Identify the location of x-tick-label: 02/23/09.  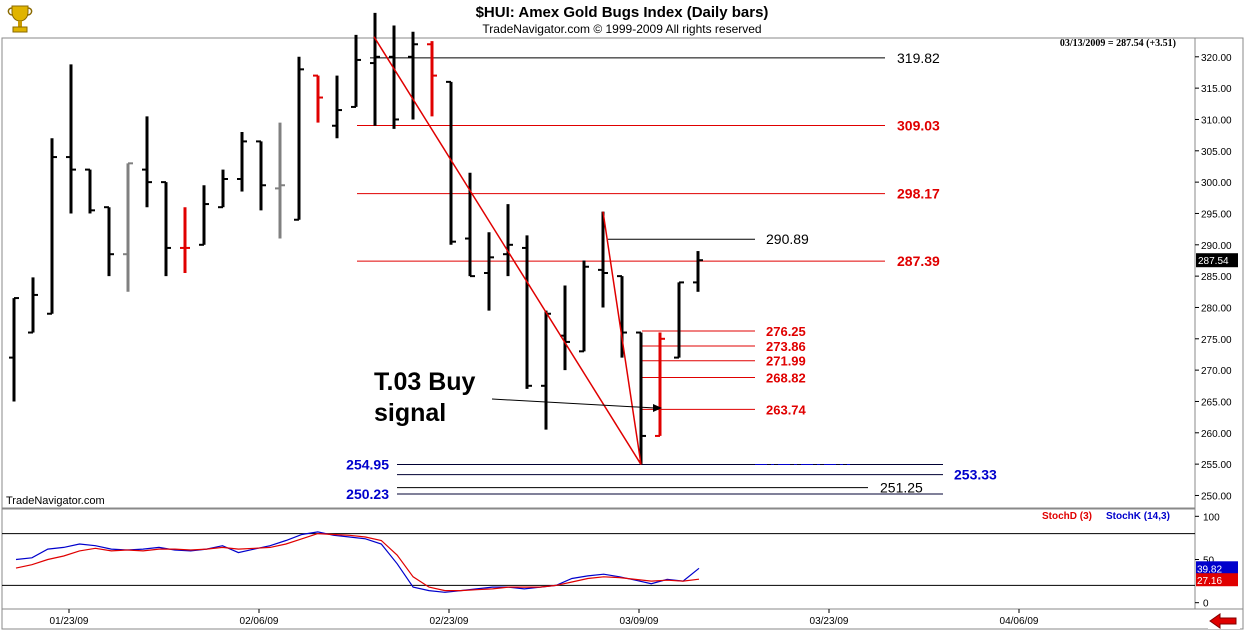
(449, 621).